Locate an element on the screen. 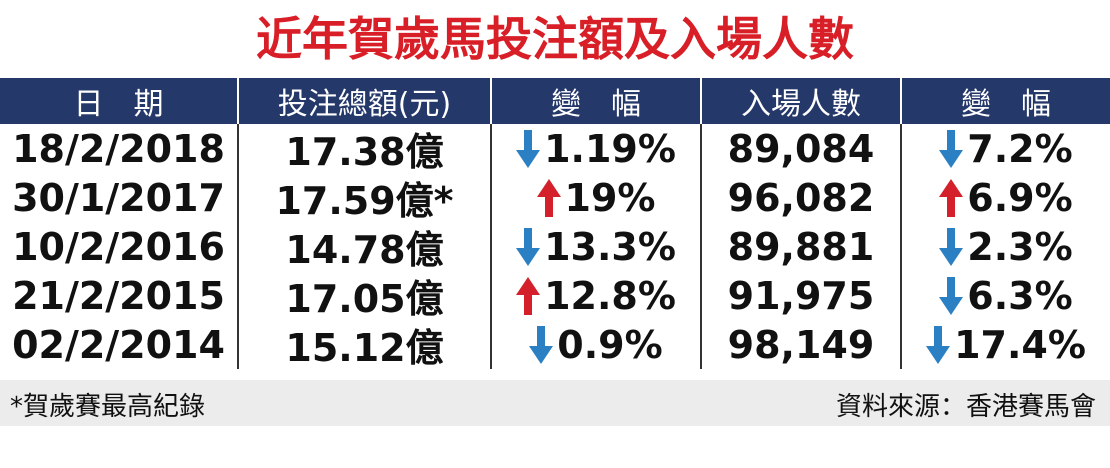  data-row: 02/2/2014 15.12億 0.9% 98,149 17.4% is located at coordinates (555, 345).